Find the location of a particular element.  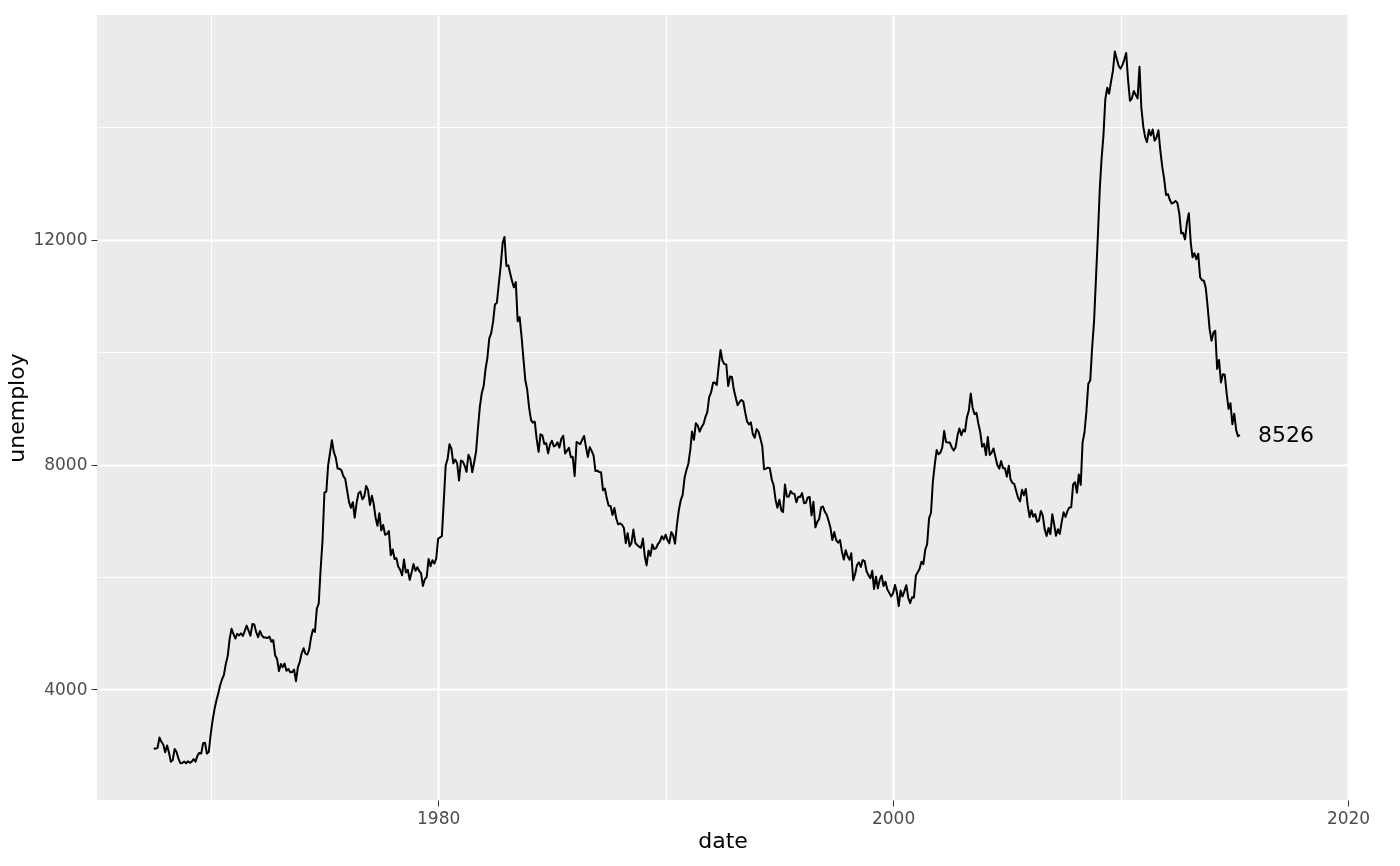

y-tick-label: 12000 is located at coordinates (60, 239).